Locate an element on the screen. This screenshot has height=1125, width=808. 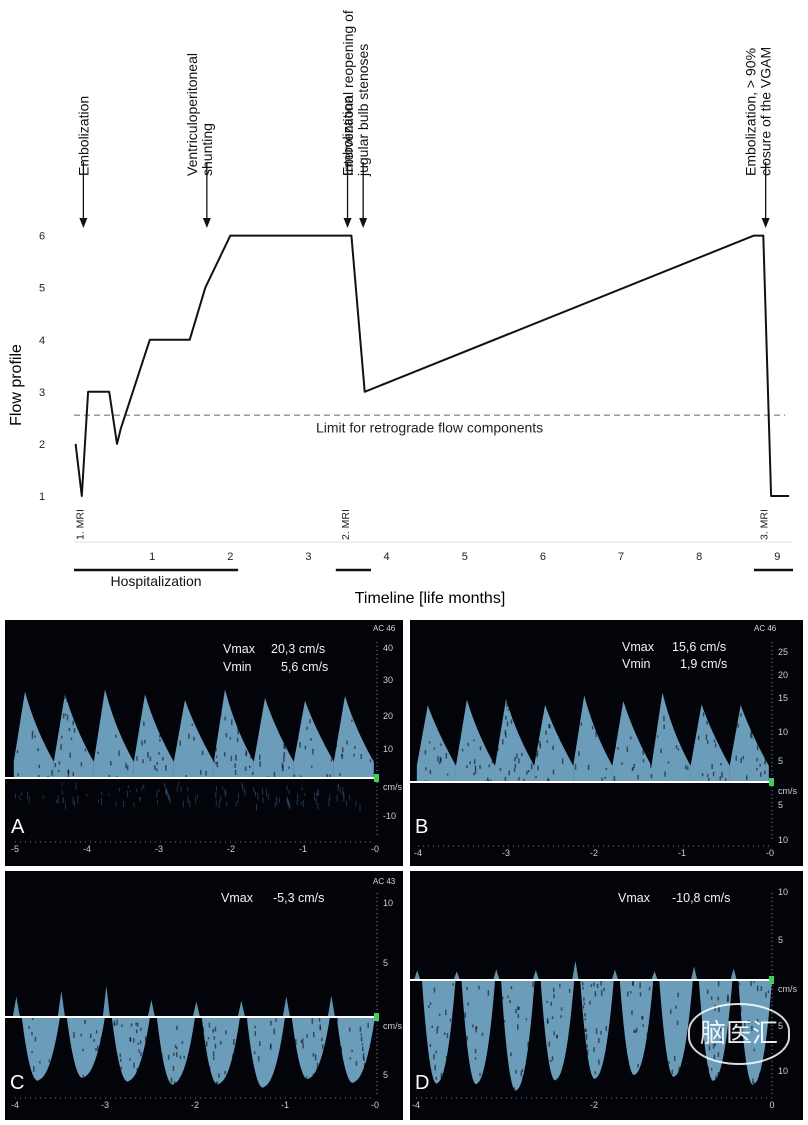
time-tick-label: -2 is located at coordinates (594, 1105).